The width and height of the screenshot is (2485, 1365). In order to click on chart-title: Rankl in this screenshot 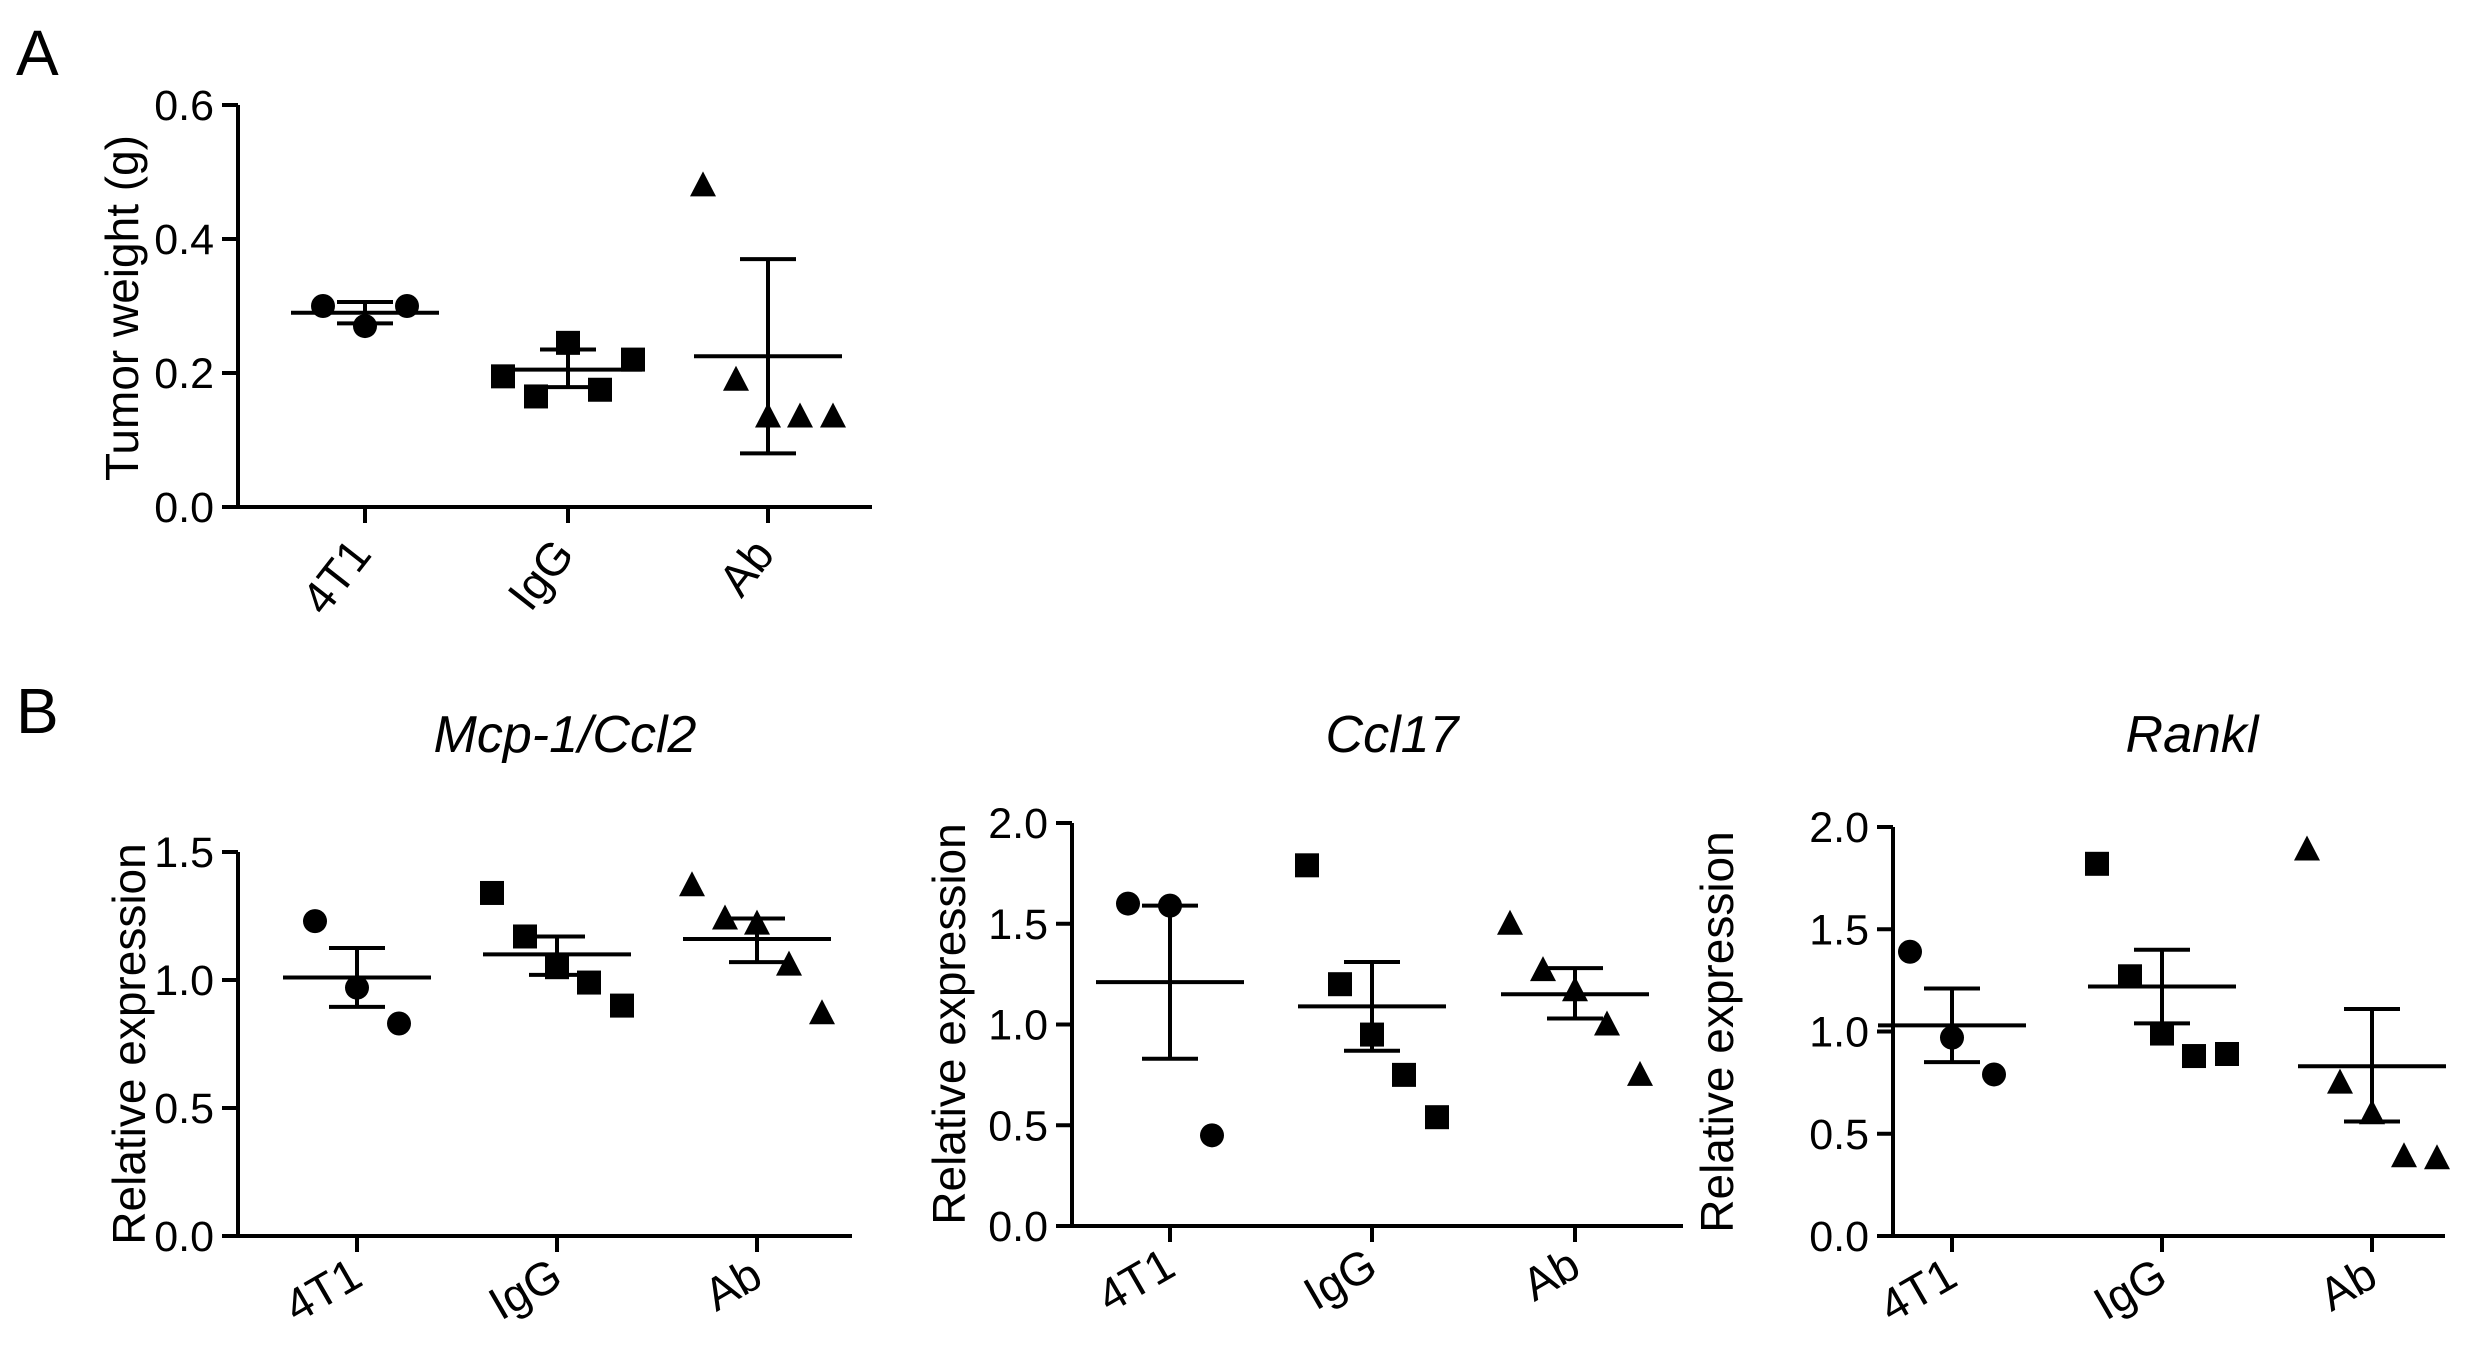, I will do `click(2193, 735)`.